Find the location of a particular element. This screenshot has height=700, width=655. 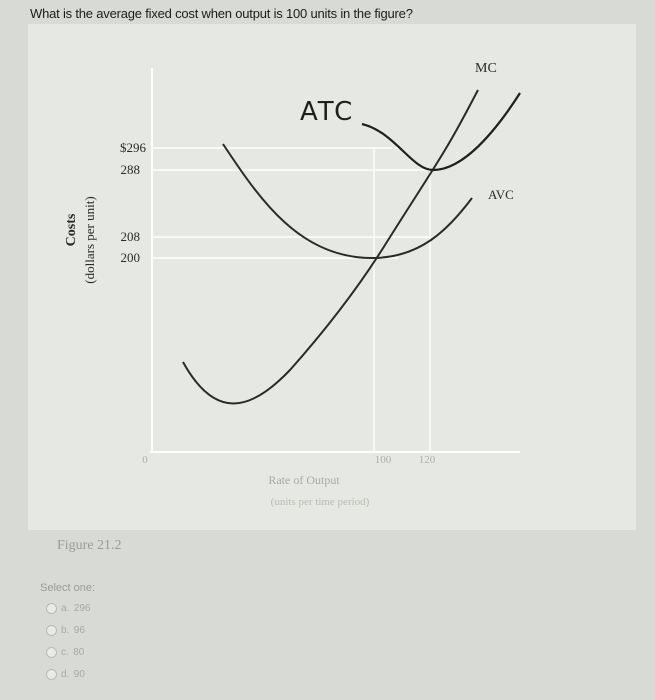

atc-label: ATC is located at coordinates (327, 112).